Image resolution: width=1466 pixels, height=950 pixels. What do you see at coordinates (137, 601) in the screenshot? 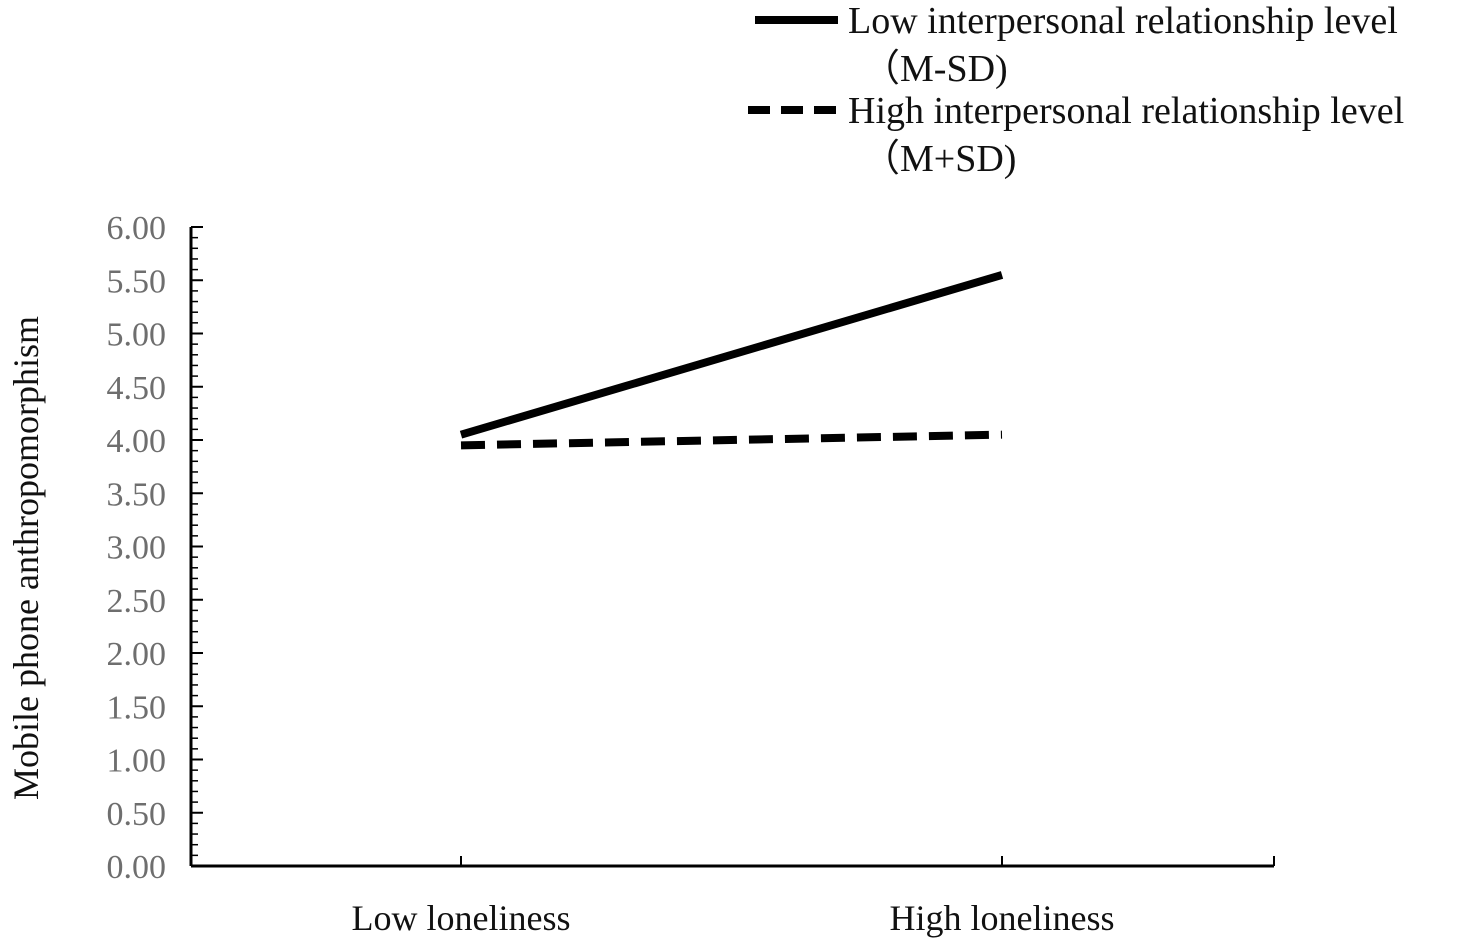
I see `y-tick-label: 2.50` at bounding box center [137, 601].